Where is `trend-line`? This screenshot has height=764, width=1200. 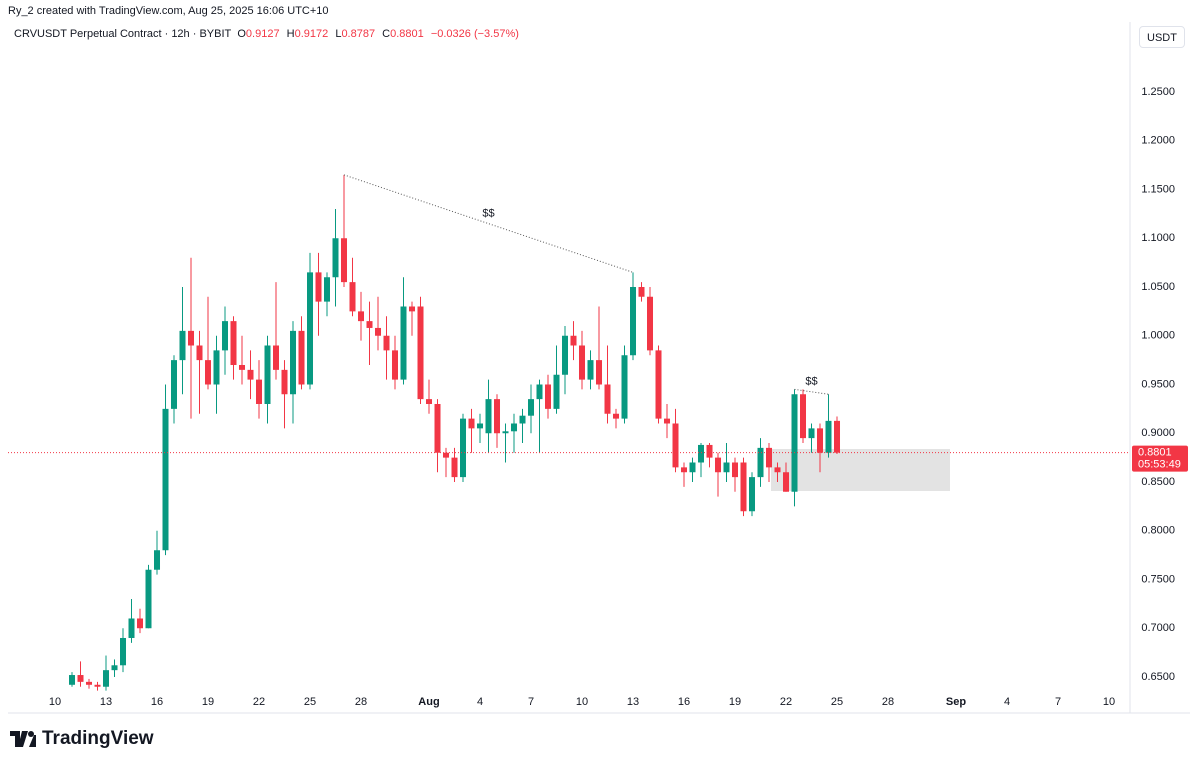 trend-line is located at coordinates (488, 223).